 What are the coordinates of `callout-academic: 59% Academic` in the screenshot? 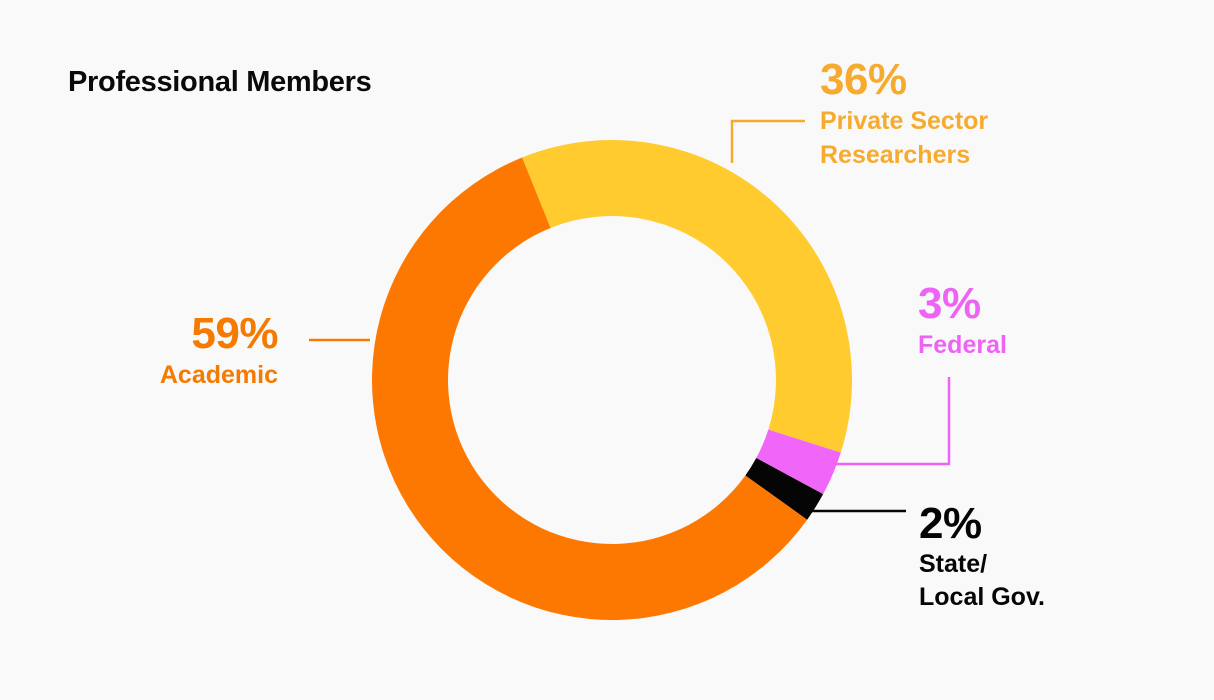 It's located at (203, 350).